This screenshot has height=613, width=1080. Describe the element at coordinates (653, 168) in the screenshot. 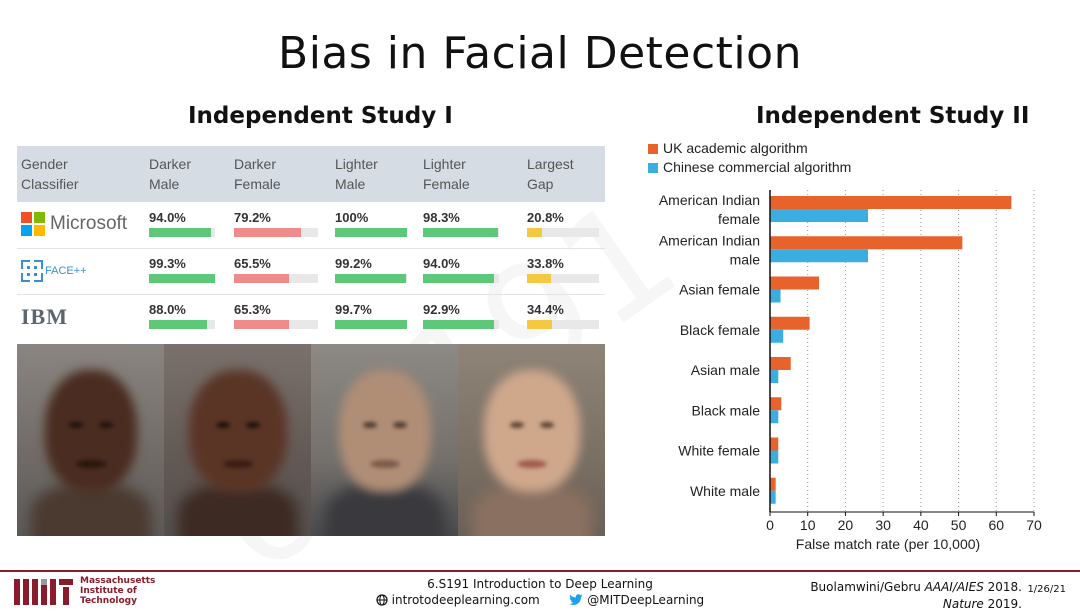

I see `legend-swatch-blue` at that location.